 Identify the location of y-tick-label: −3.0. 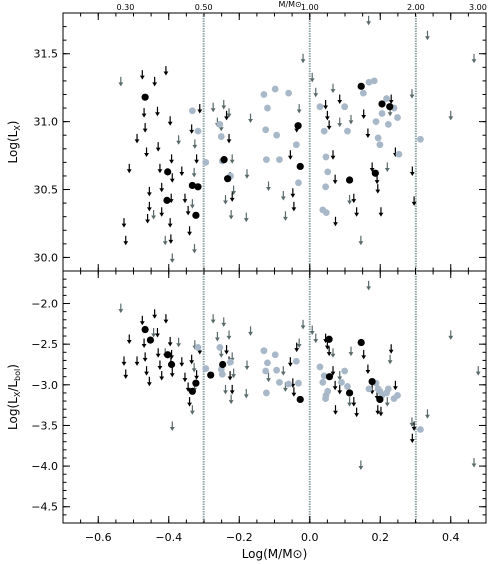
(44, 385).